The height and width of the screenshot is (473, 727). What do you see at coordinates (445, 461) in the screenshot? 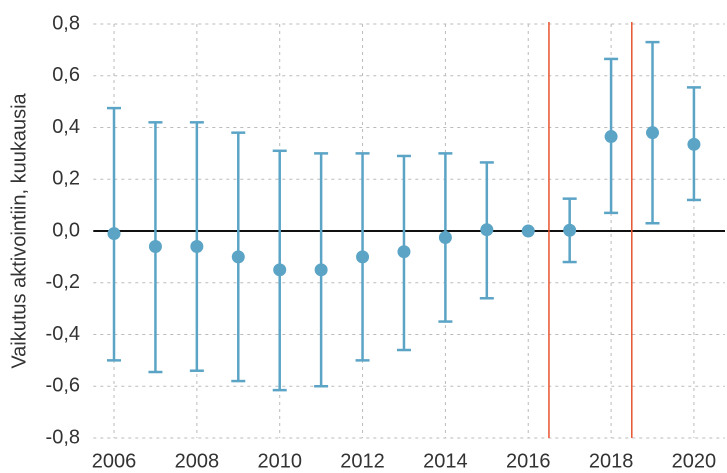
I see `x-tick-label: 2014` at bounding box center [445, 461].